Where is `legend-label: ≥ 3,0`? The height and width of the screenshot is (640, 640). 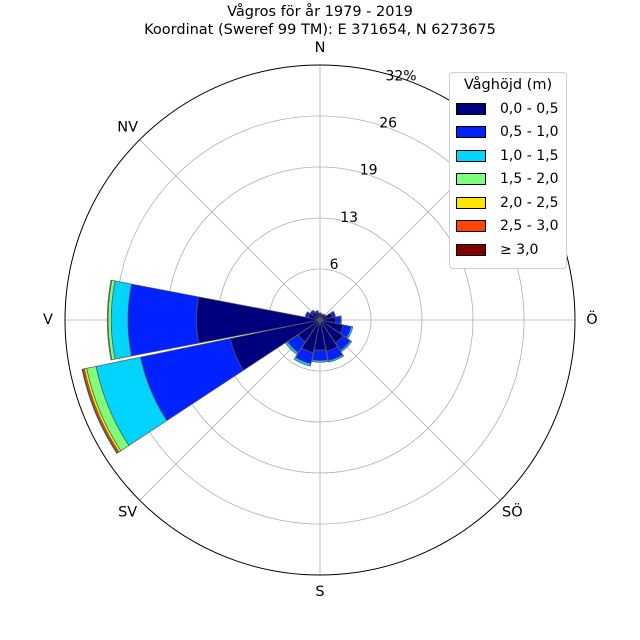
legend-label: ≥ 3,0 is located at coordinates (519, 249).